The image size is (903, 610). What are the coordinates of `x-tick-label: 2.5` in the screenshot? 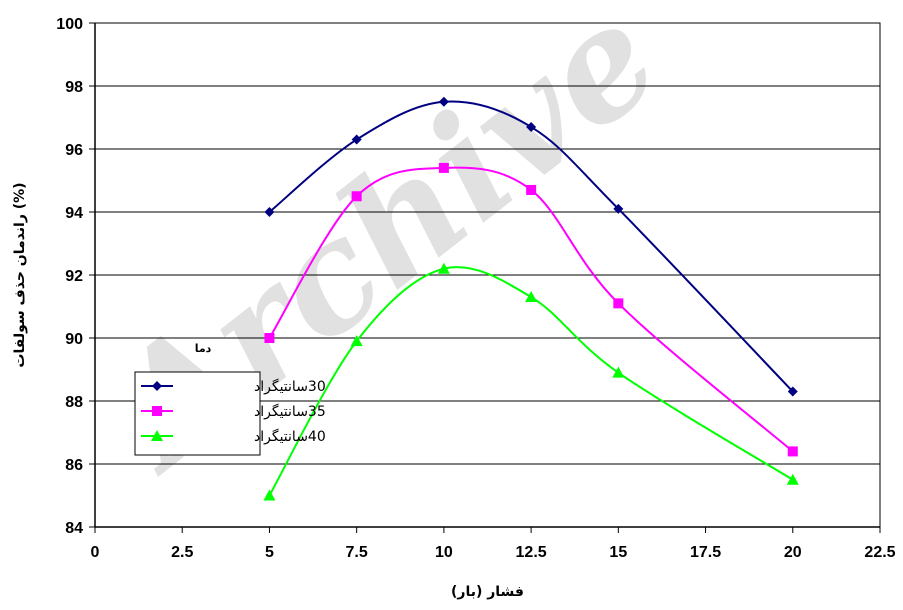 It's located at (182, 552).